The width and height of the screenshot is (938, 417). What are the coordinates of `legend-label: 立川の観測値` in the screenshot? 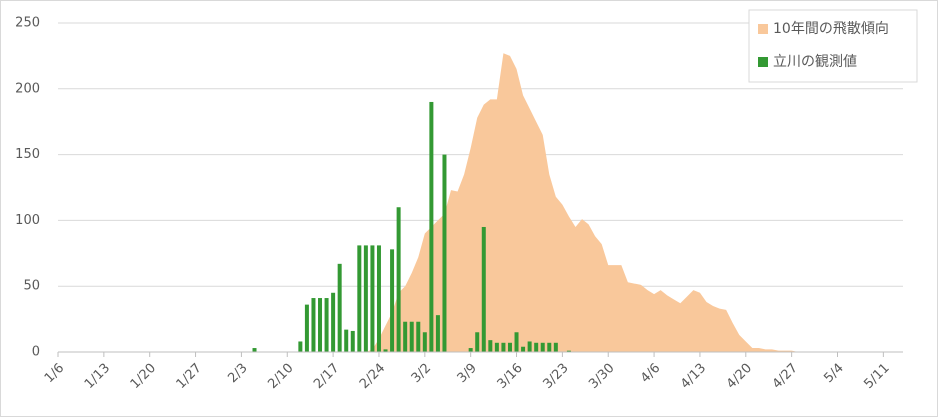 It's located at (815, 61).